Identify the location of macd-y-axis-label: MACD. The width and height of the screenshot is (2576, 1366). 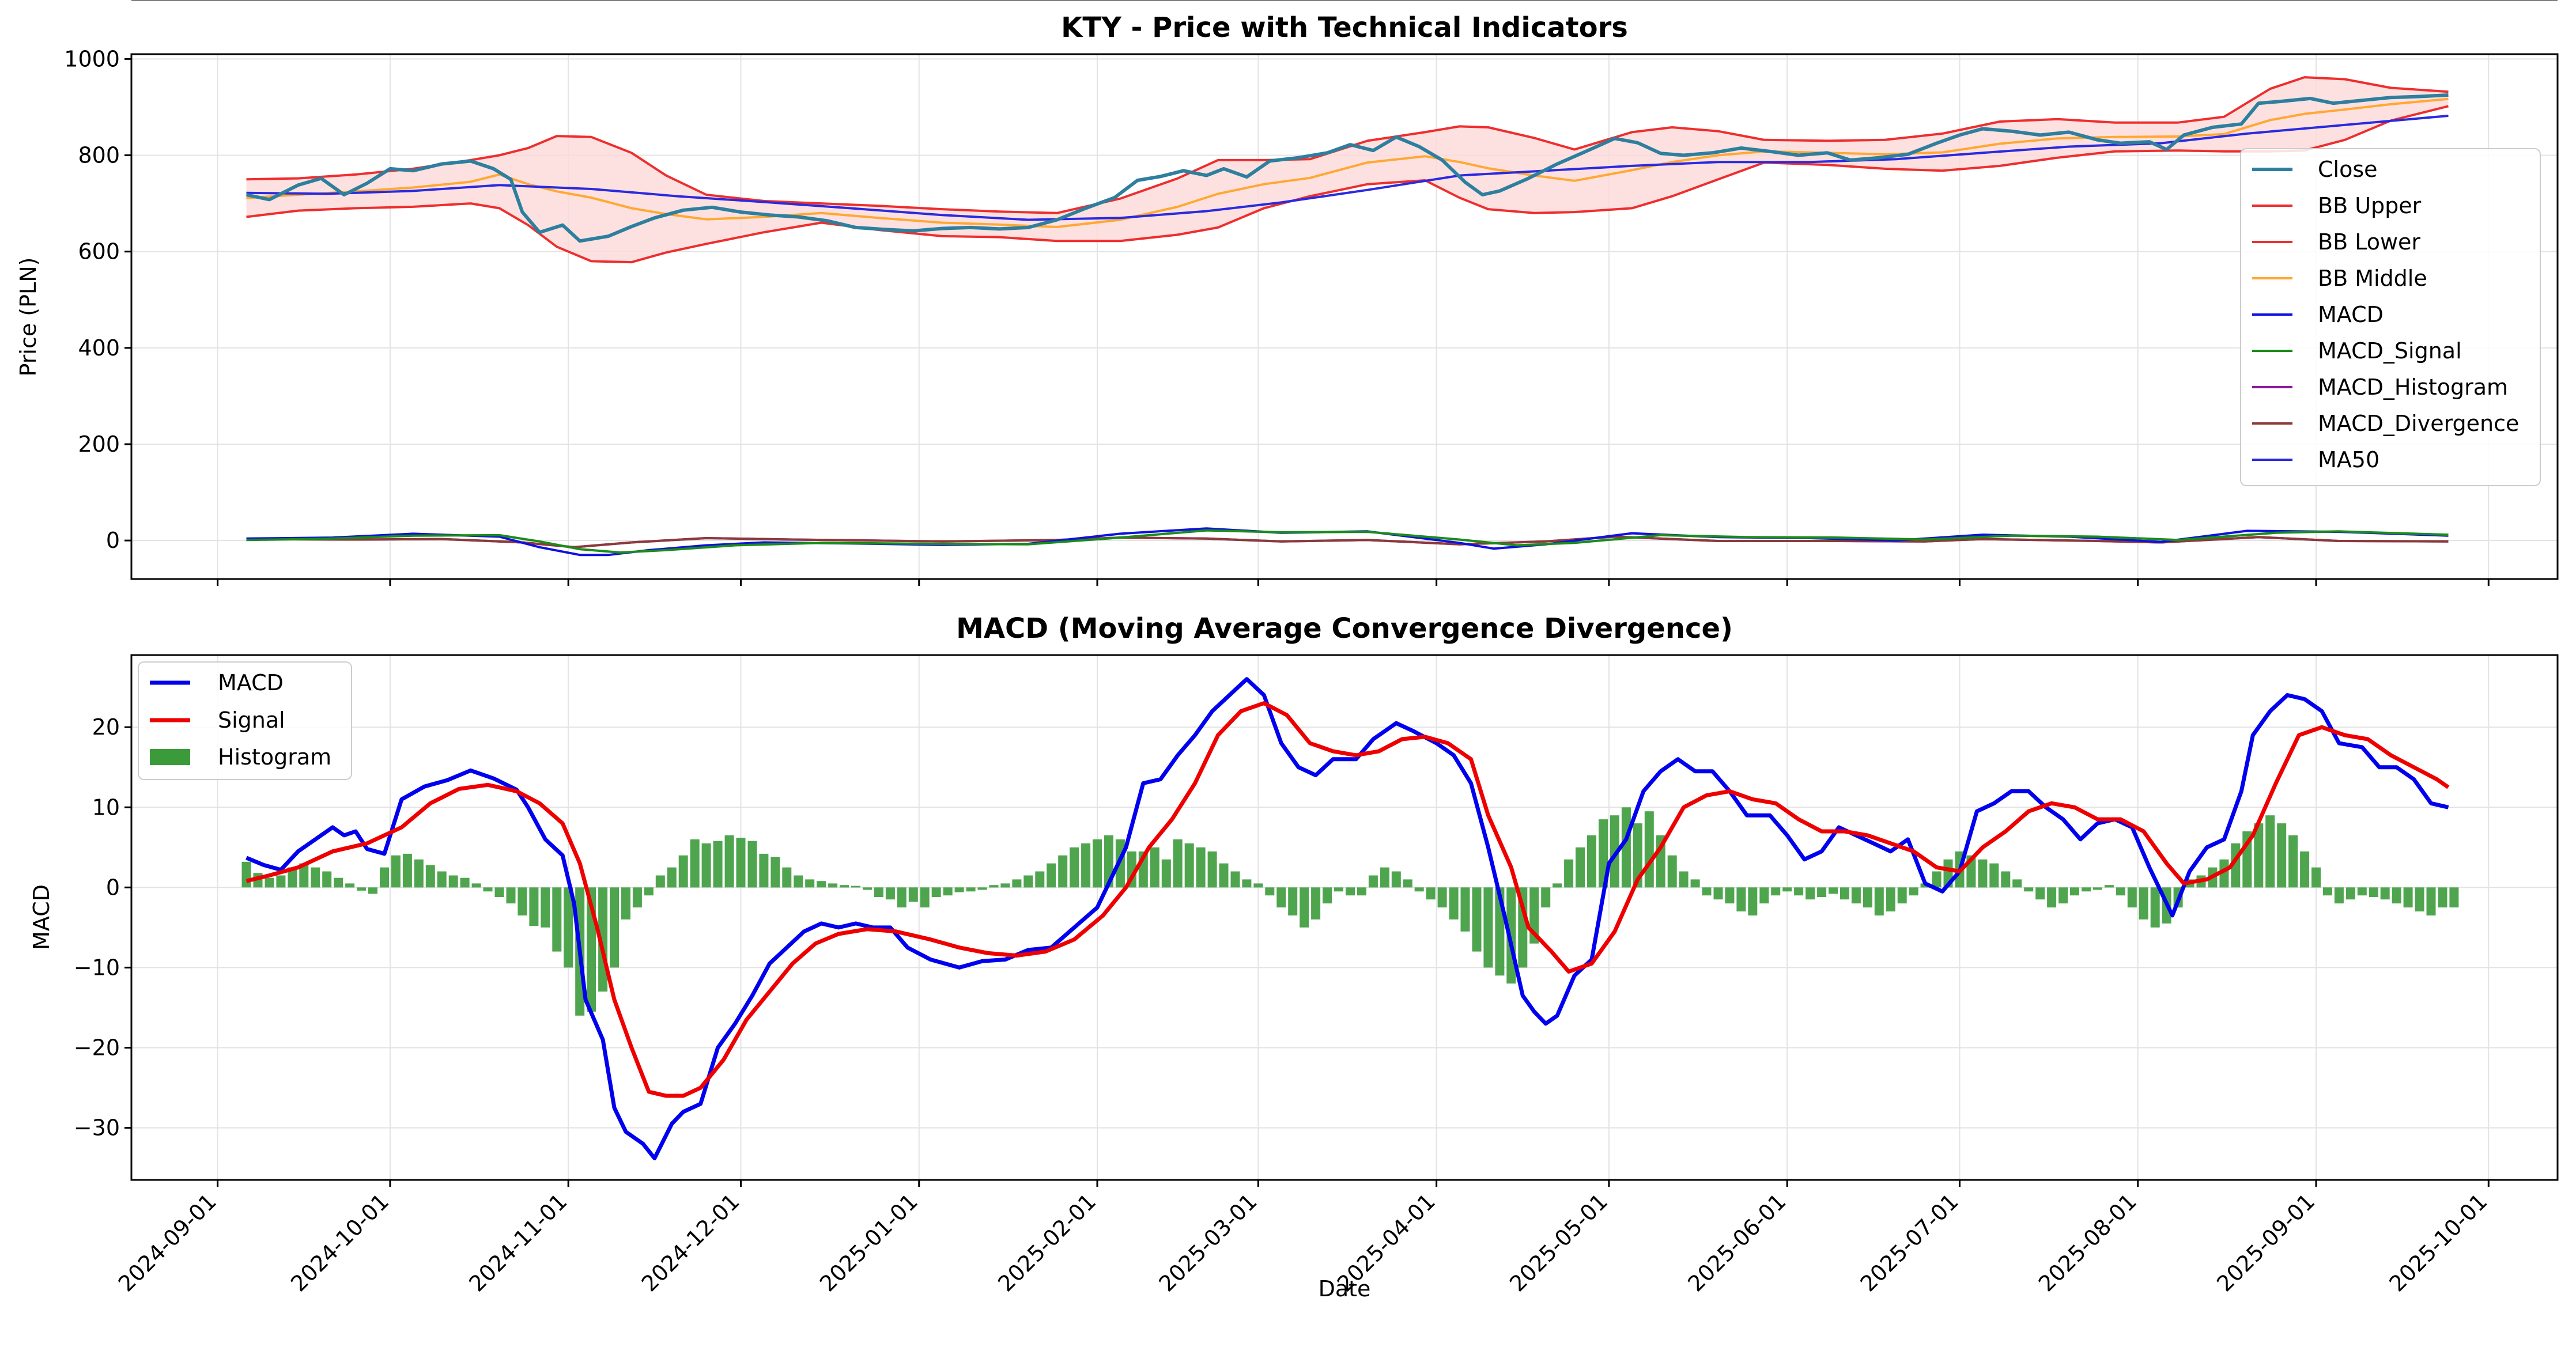
(41, 917).